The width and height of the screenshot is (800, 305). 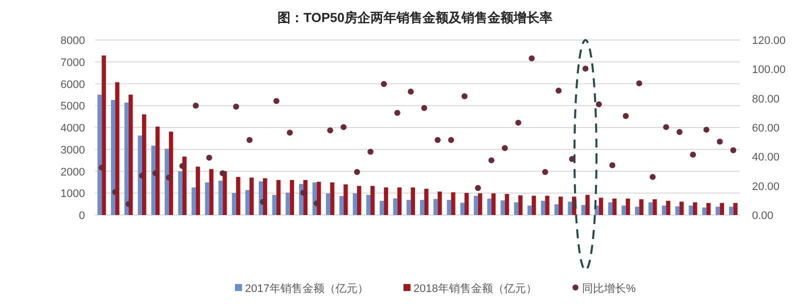 I want to click on legend-item: 2018年销售金额（亿元）, so click(x=470, y=289).